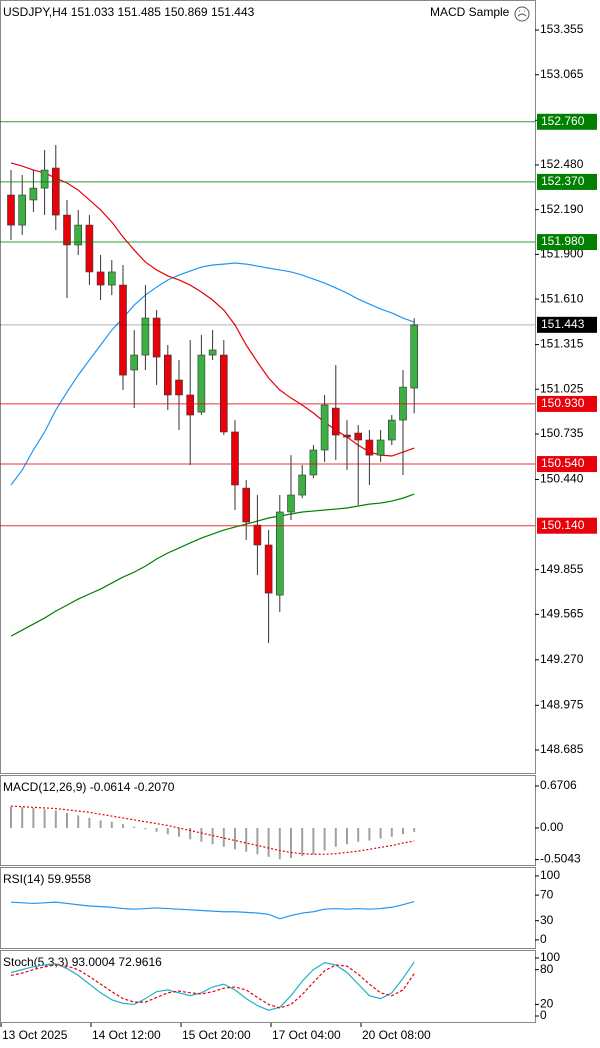 This screenshot has height=1048, width=600. I want to click on stoch-main-line, so click(212, 986).